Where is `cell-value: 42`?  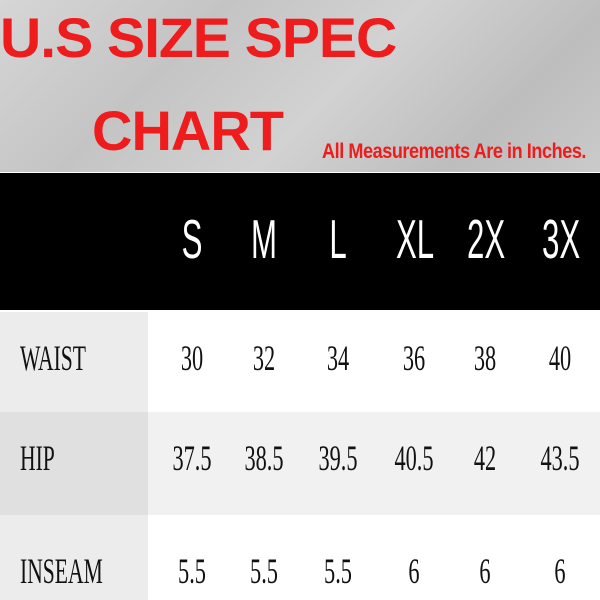
cell-value: 42 is located at coordinates (485, 458).